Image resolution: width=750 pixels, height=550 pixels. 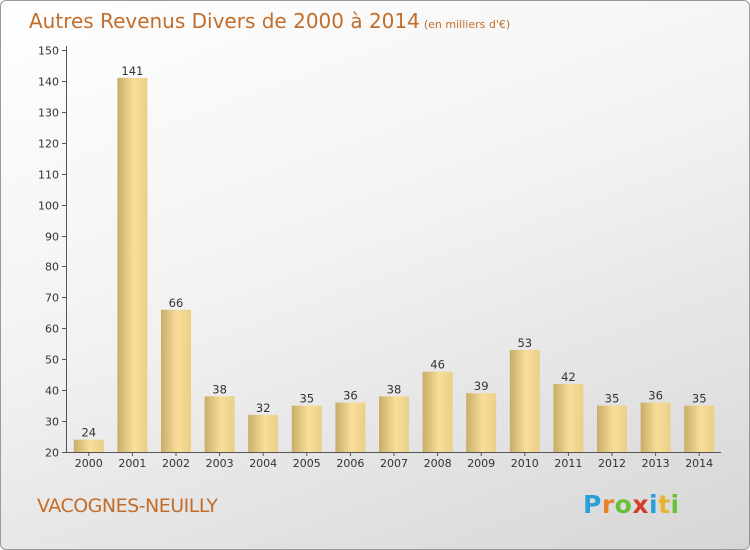 I want to click on x-tick-label: 2010, so click(x=525, y=463).